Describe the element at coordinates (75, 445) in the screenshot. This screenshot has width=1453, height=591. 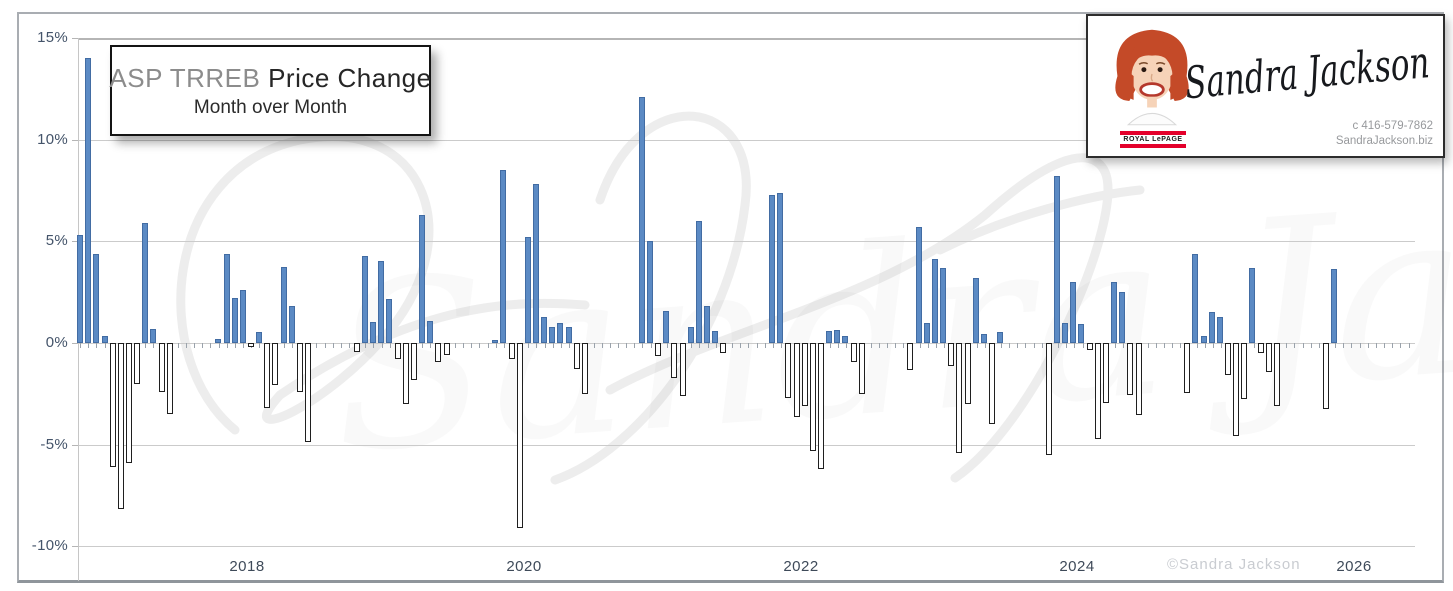
I see `y-axis-tick--5` at that location.